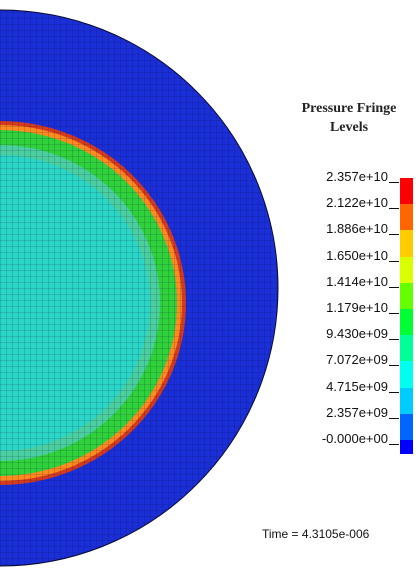 This screenshot has width=416, height=581. I want to click on legend-level-label: 1.650e+10, so click(357, 255).